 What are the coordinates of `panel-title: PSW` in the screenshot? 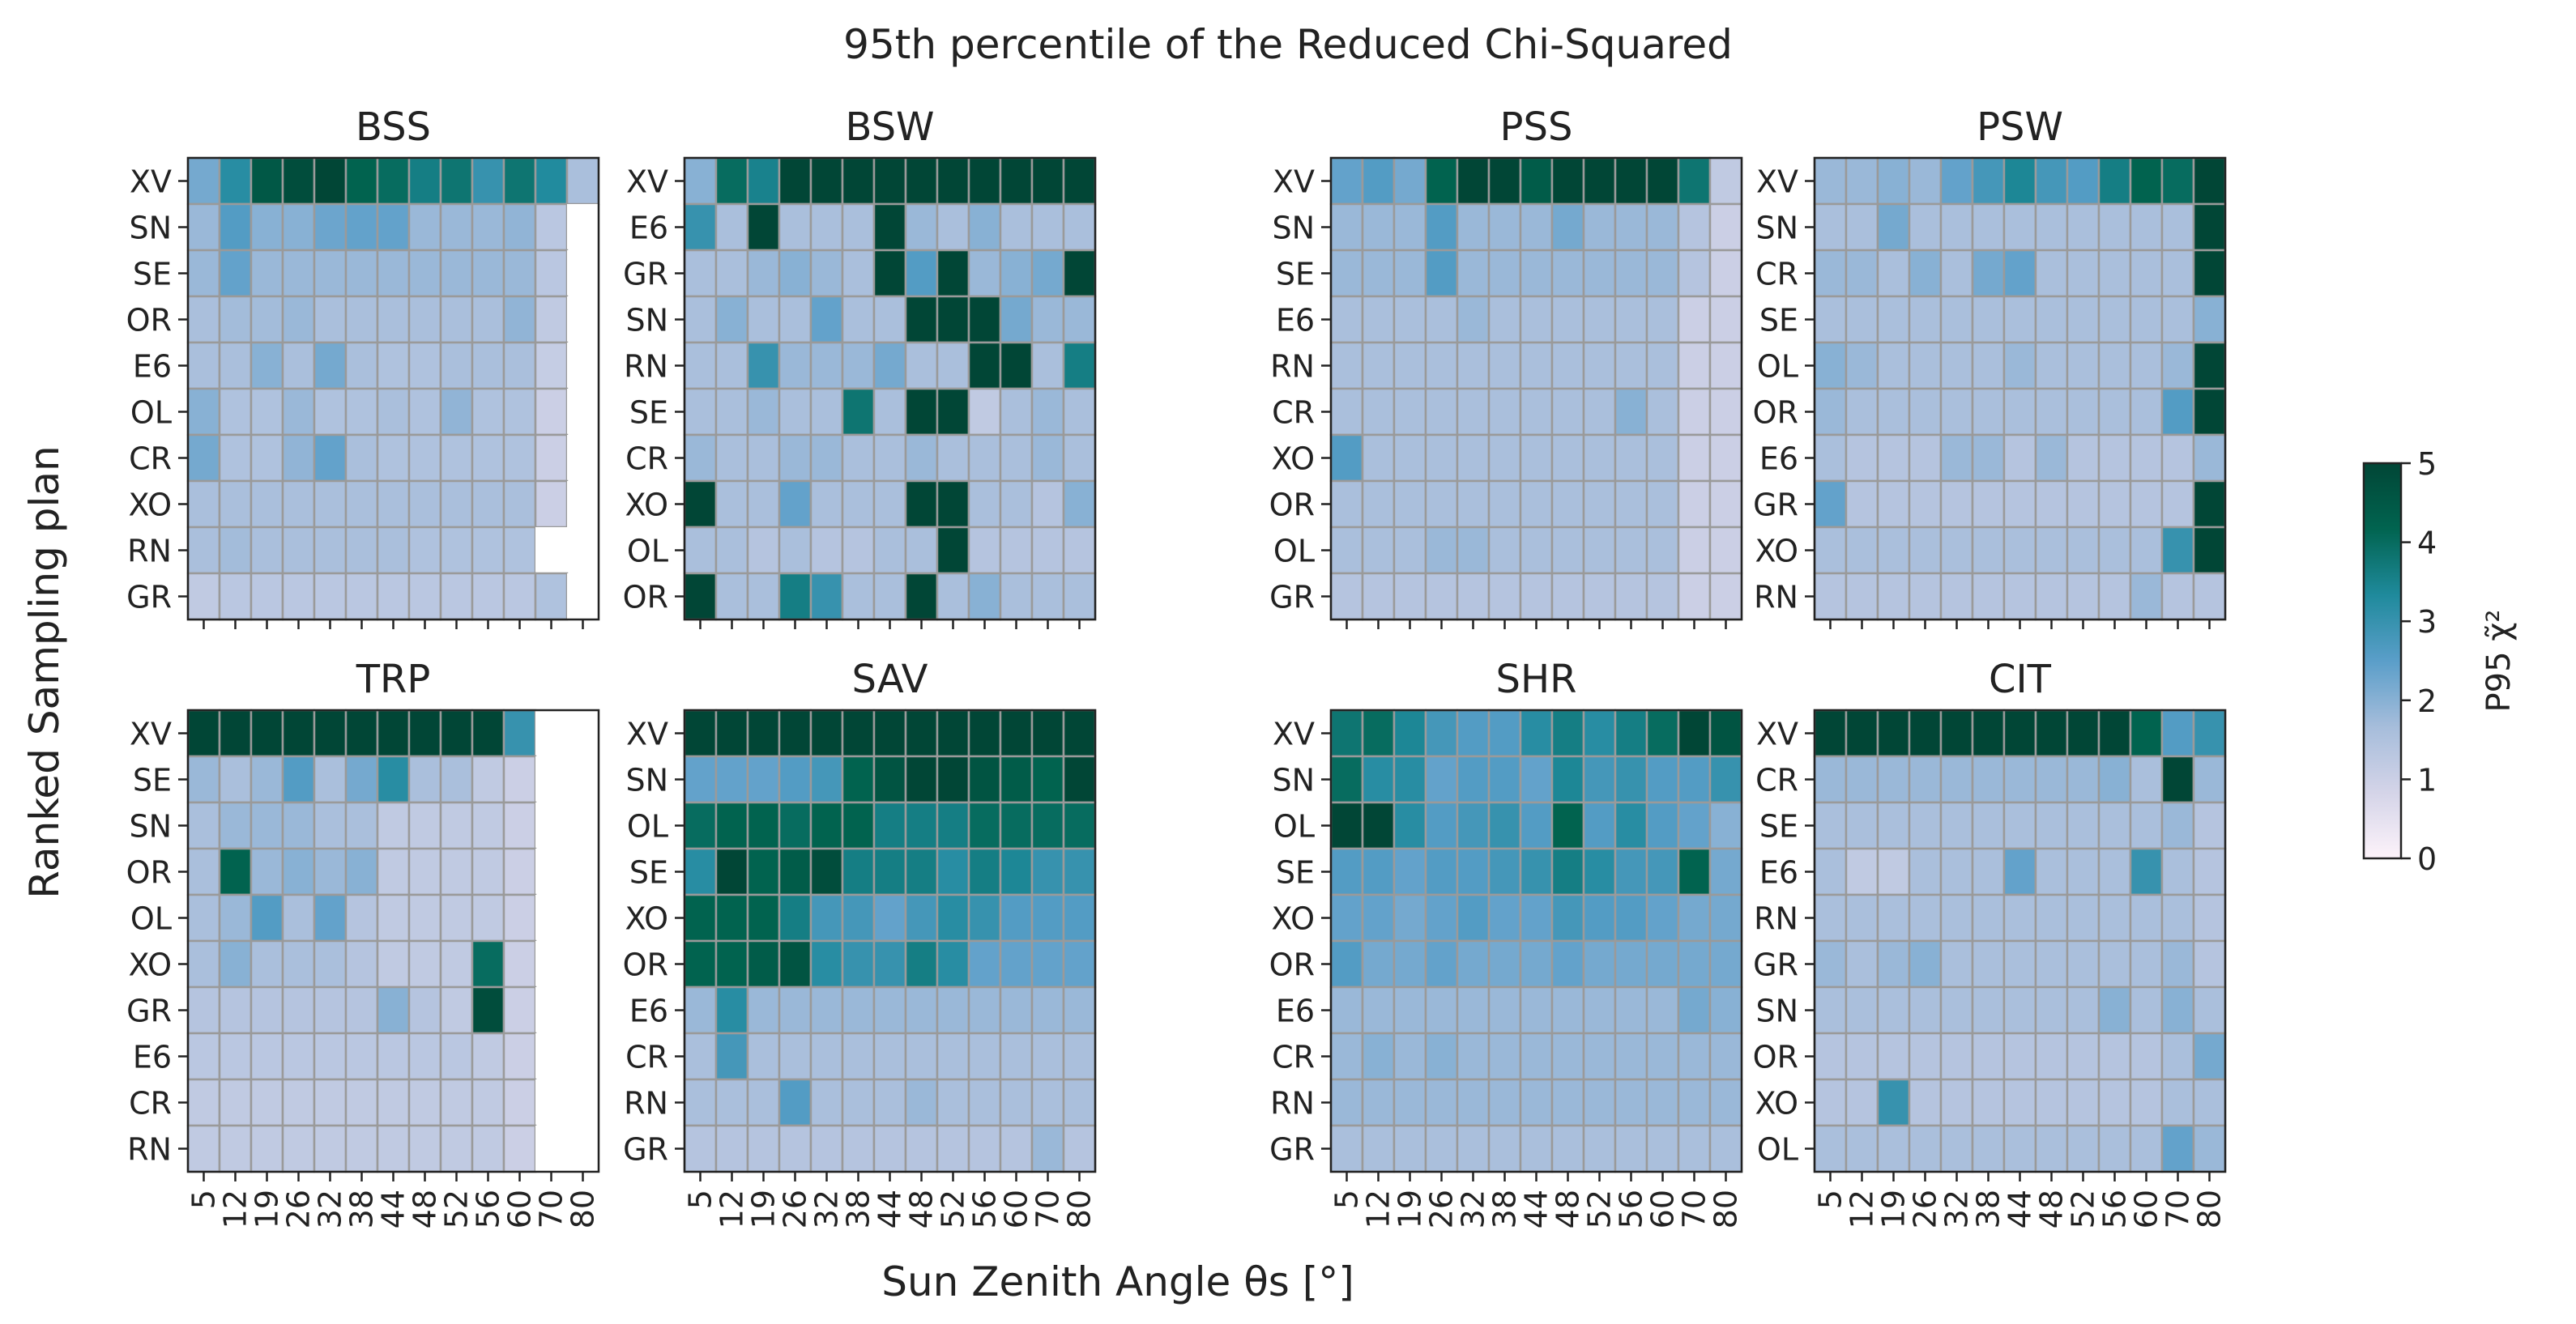 It's located at (2020, 127).